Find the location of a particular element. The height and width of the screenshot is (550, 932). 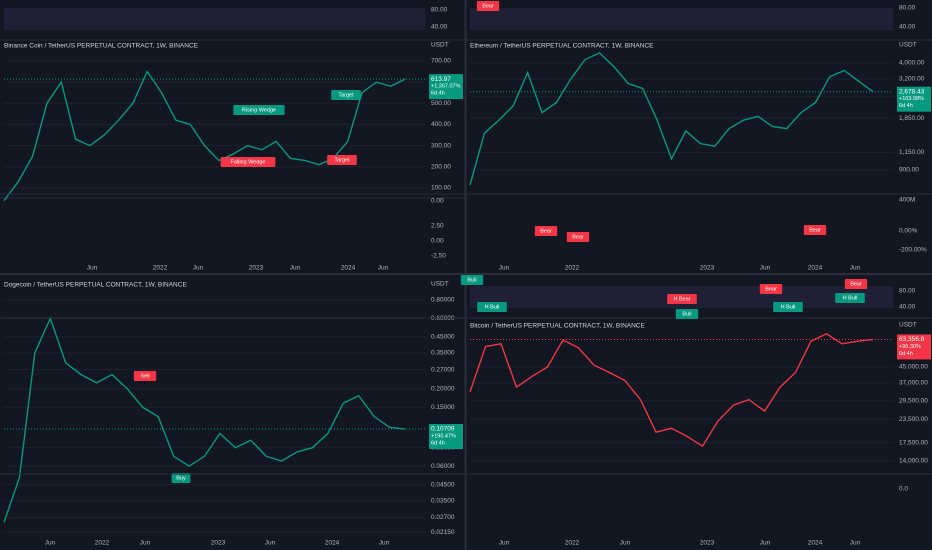

sub-pane-label: 0.0 is located at coordinates (903, 489).